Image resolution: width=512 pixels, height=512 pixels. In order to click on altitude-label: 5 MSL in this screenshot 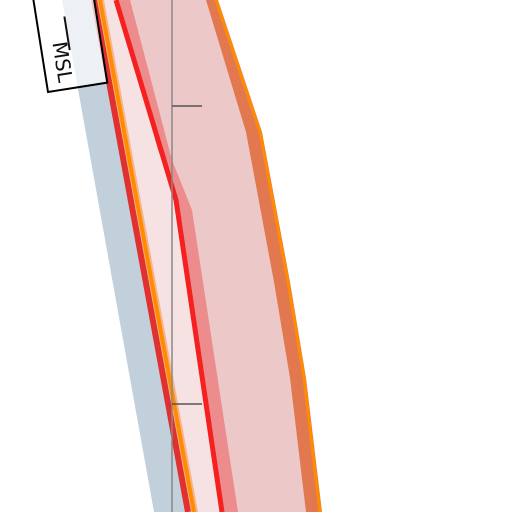, I will do `click(69, 47)`.